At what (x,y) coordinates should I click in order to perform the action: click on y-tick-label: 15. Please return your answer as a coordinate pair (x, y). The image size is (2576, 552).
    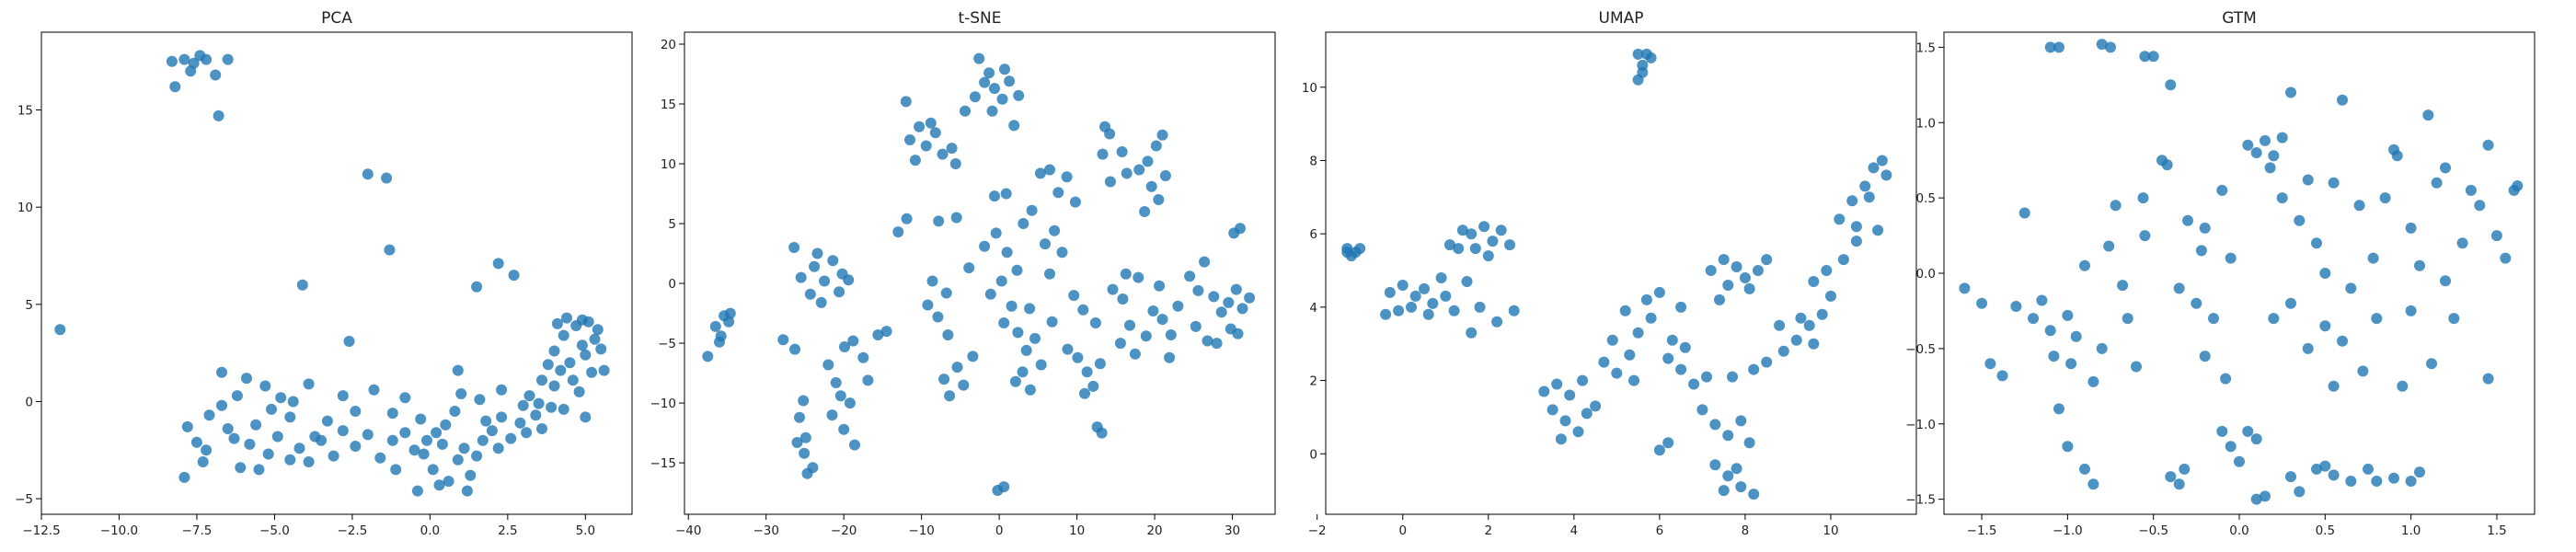
    Looking at the image, I should click on (25, 111).